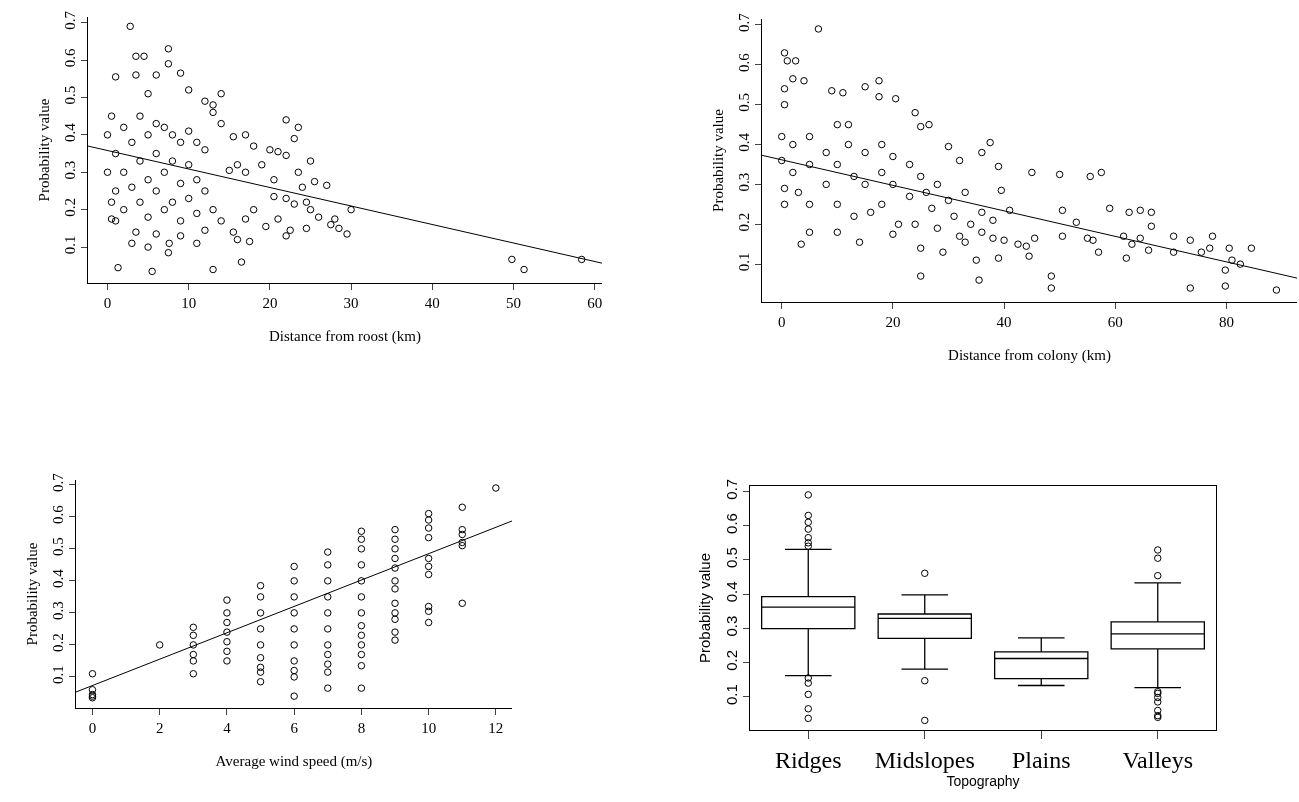 The height and width of the screenshot is (802, 1299). What do you see at coordinates (983, 780) in the screenshot?
I see `x-axis-title: Topography` at bounding box center [983, 780].